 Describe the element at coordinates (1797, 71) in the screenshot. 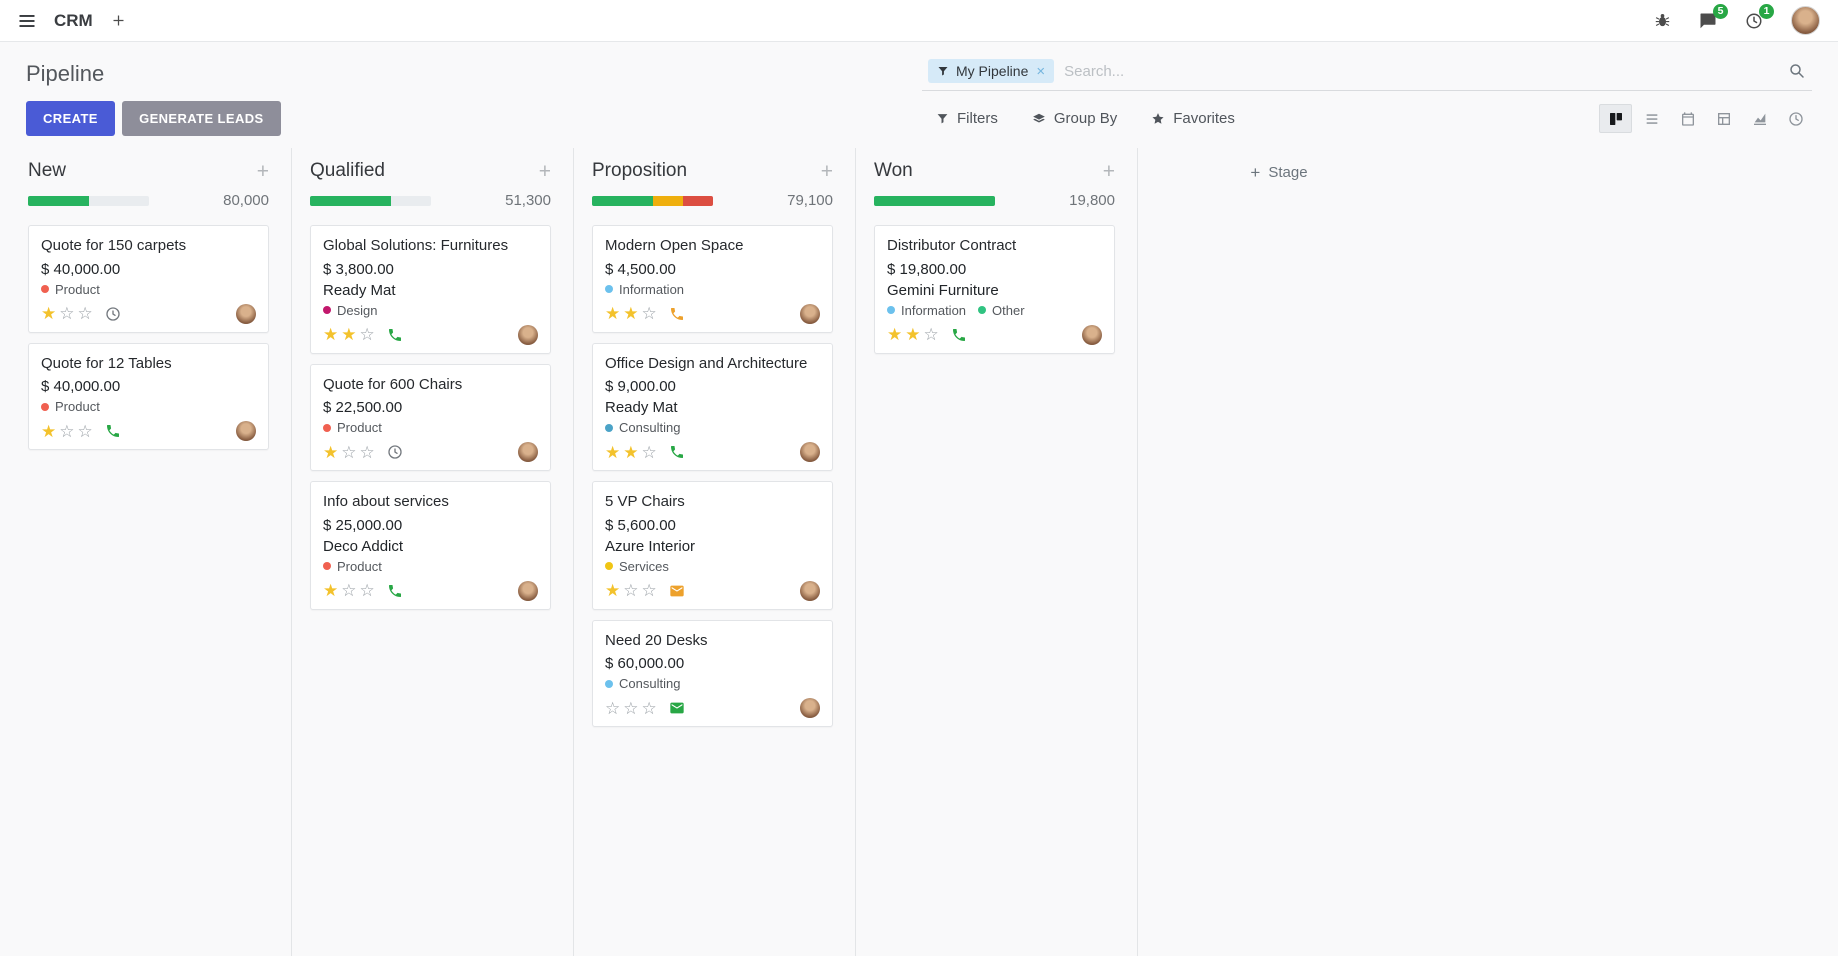

I see `search-submit-button` at that location.